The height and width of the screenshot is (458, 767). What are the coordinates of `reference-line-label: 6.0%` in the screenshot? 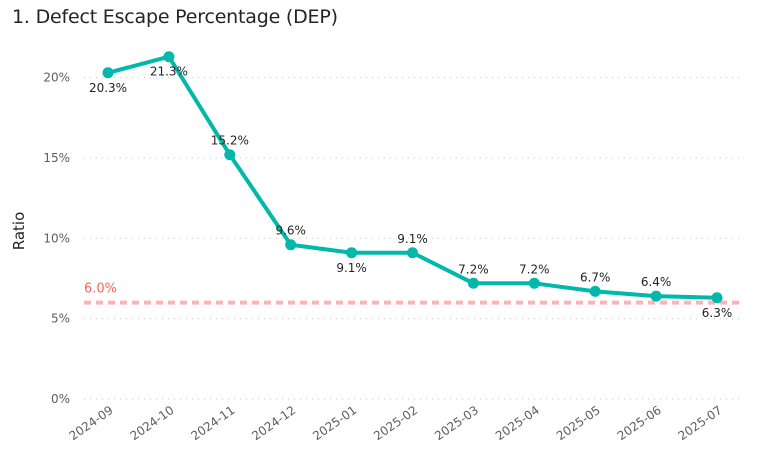 It's located at (100, 289).